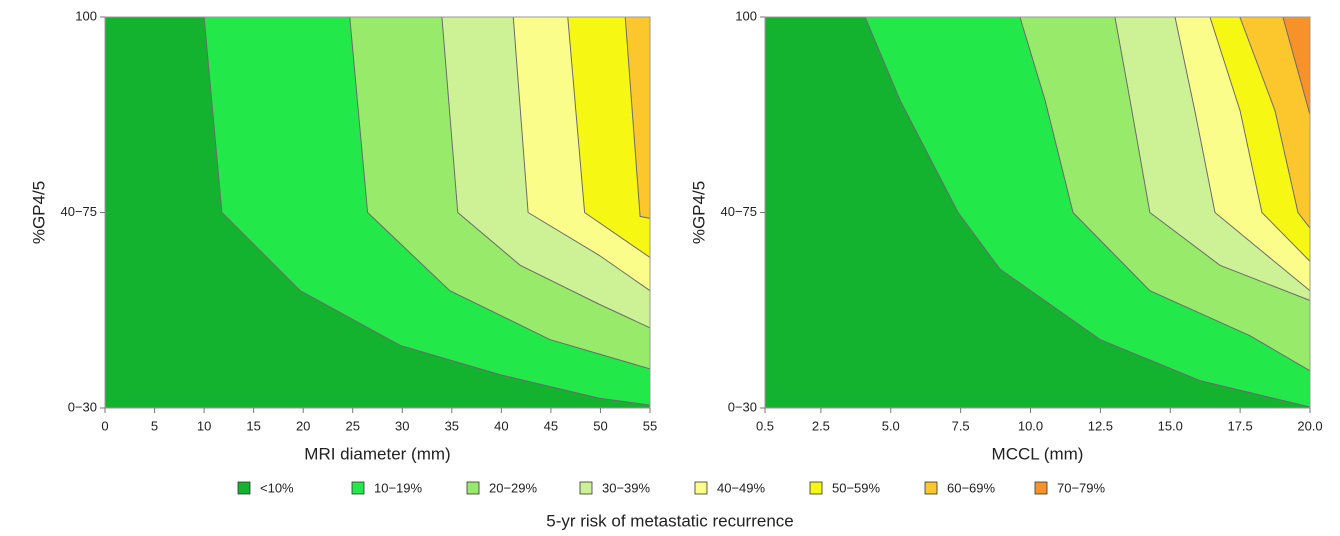  I want to click on legend-label: 70−79%, so click(1081, 487).